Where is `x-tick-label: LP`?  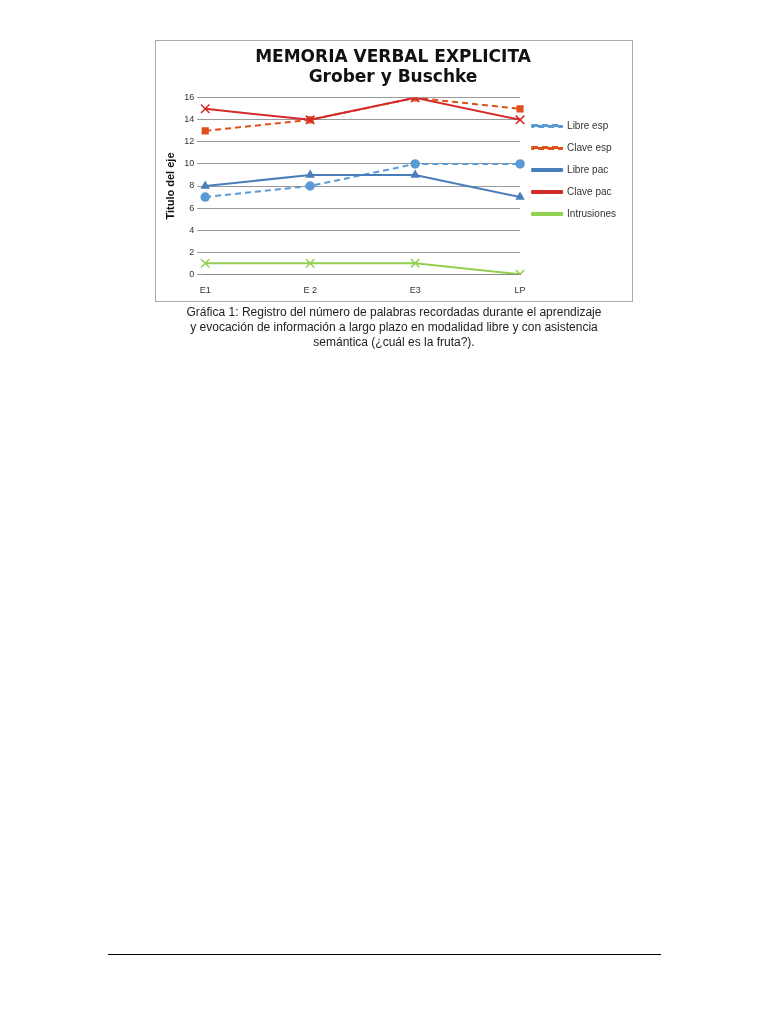 x-tick-label: LP is located at coordinates (520, 290).